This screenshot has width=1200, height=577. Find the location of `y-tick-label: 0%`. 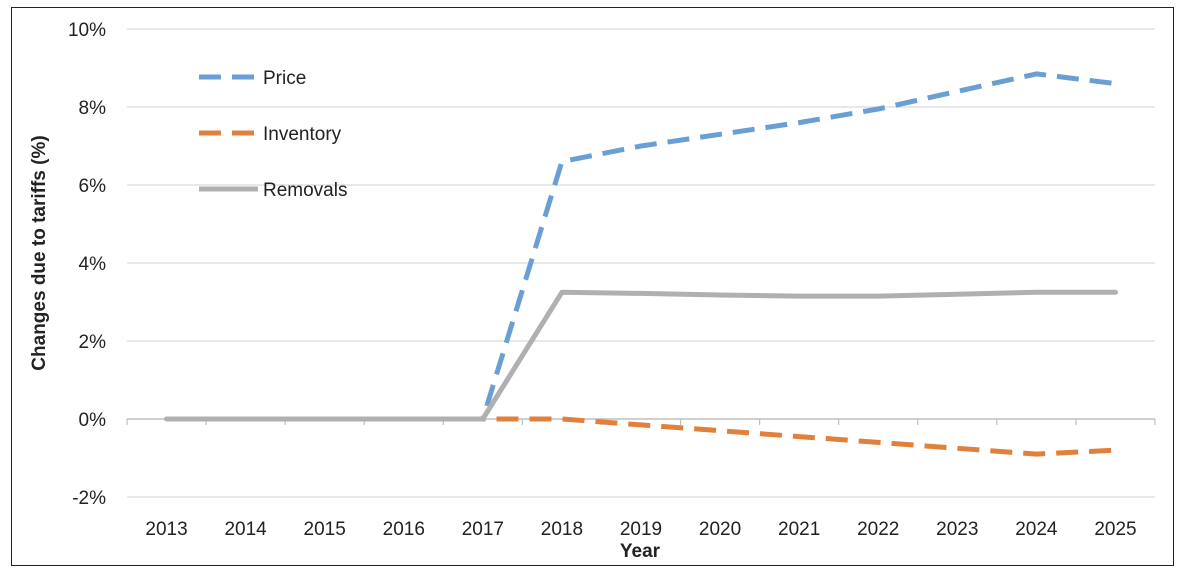

y-tick-label: 0% is located at coordinates (93, 420).